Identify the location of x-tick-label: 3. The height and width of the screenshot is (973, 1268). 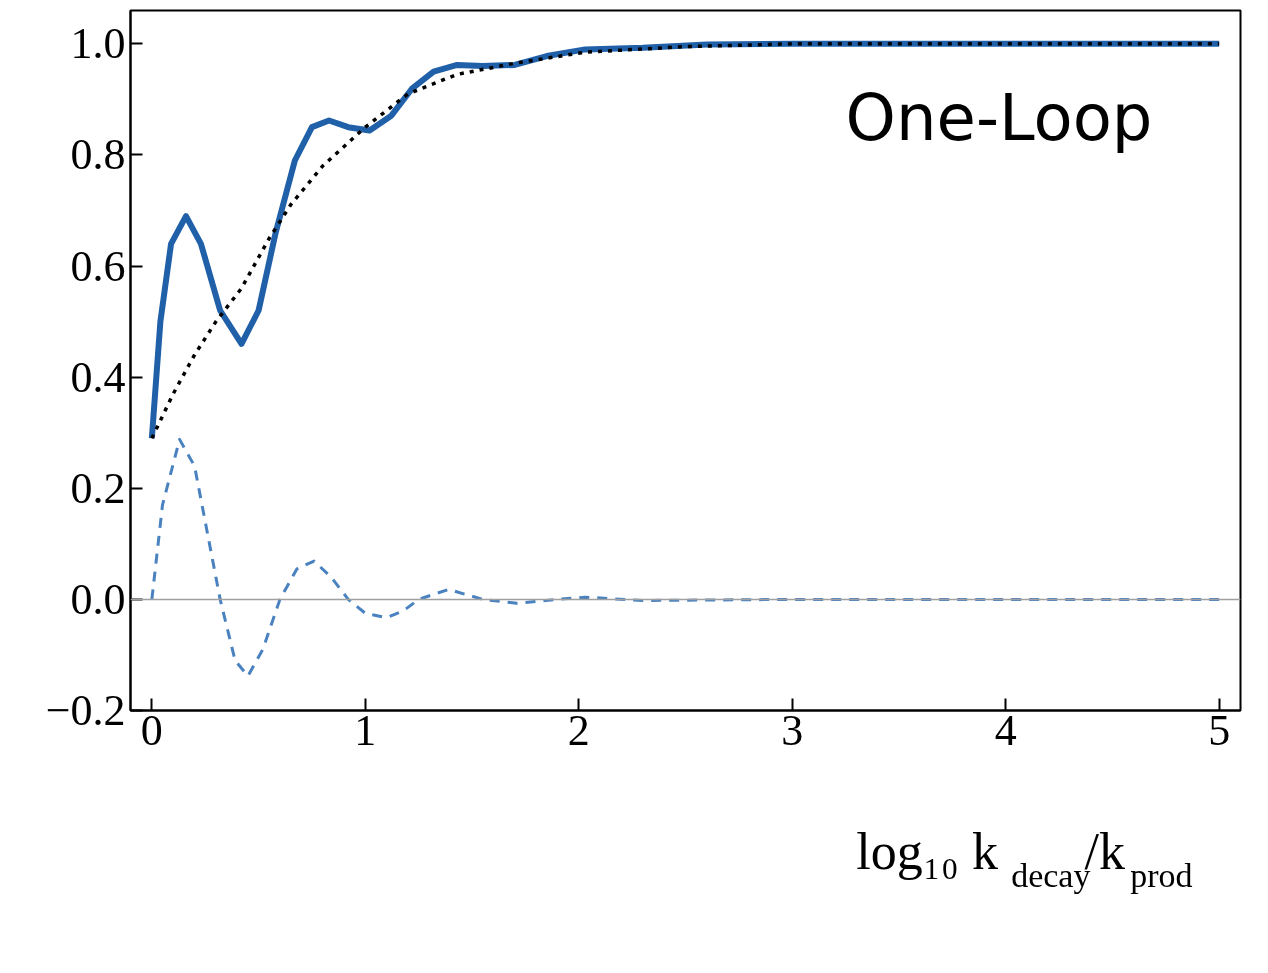
(792, 730).